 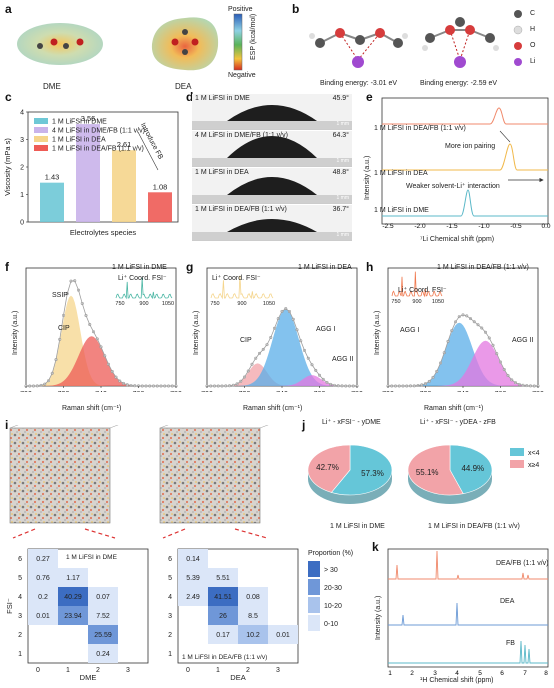 What do you see at coordinates (523, 340) in the screenshot?
I see `h-peak-agg2: AGG II` at bounding box center [523, 340].